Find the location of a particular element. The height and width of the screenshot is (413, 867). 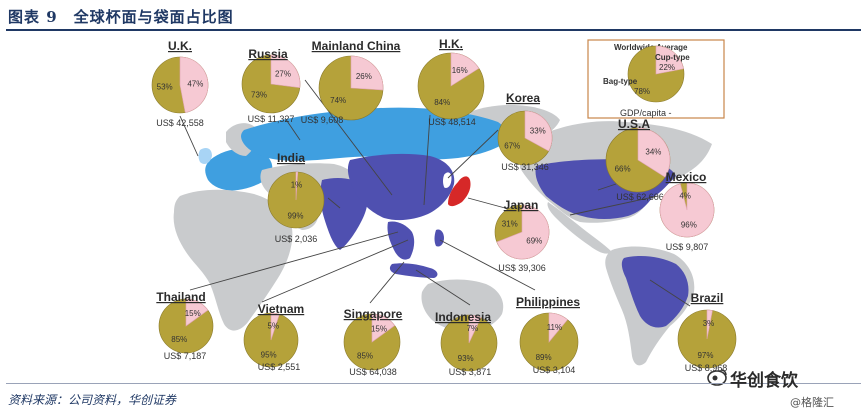

pie-vietnam: 5% 95% Vietnam US$ 2,551 is located at coordinates (273, 337).